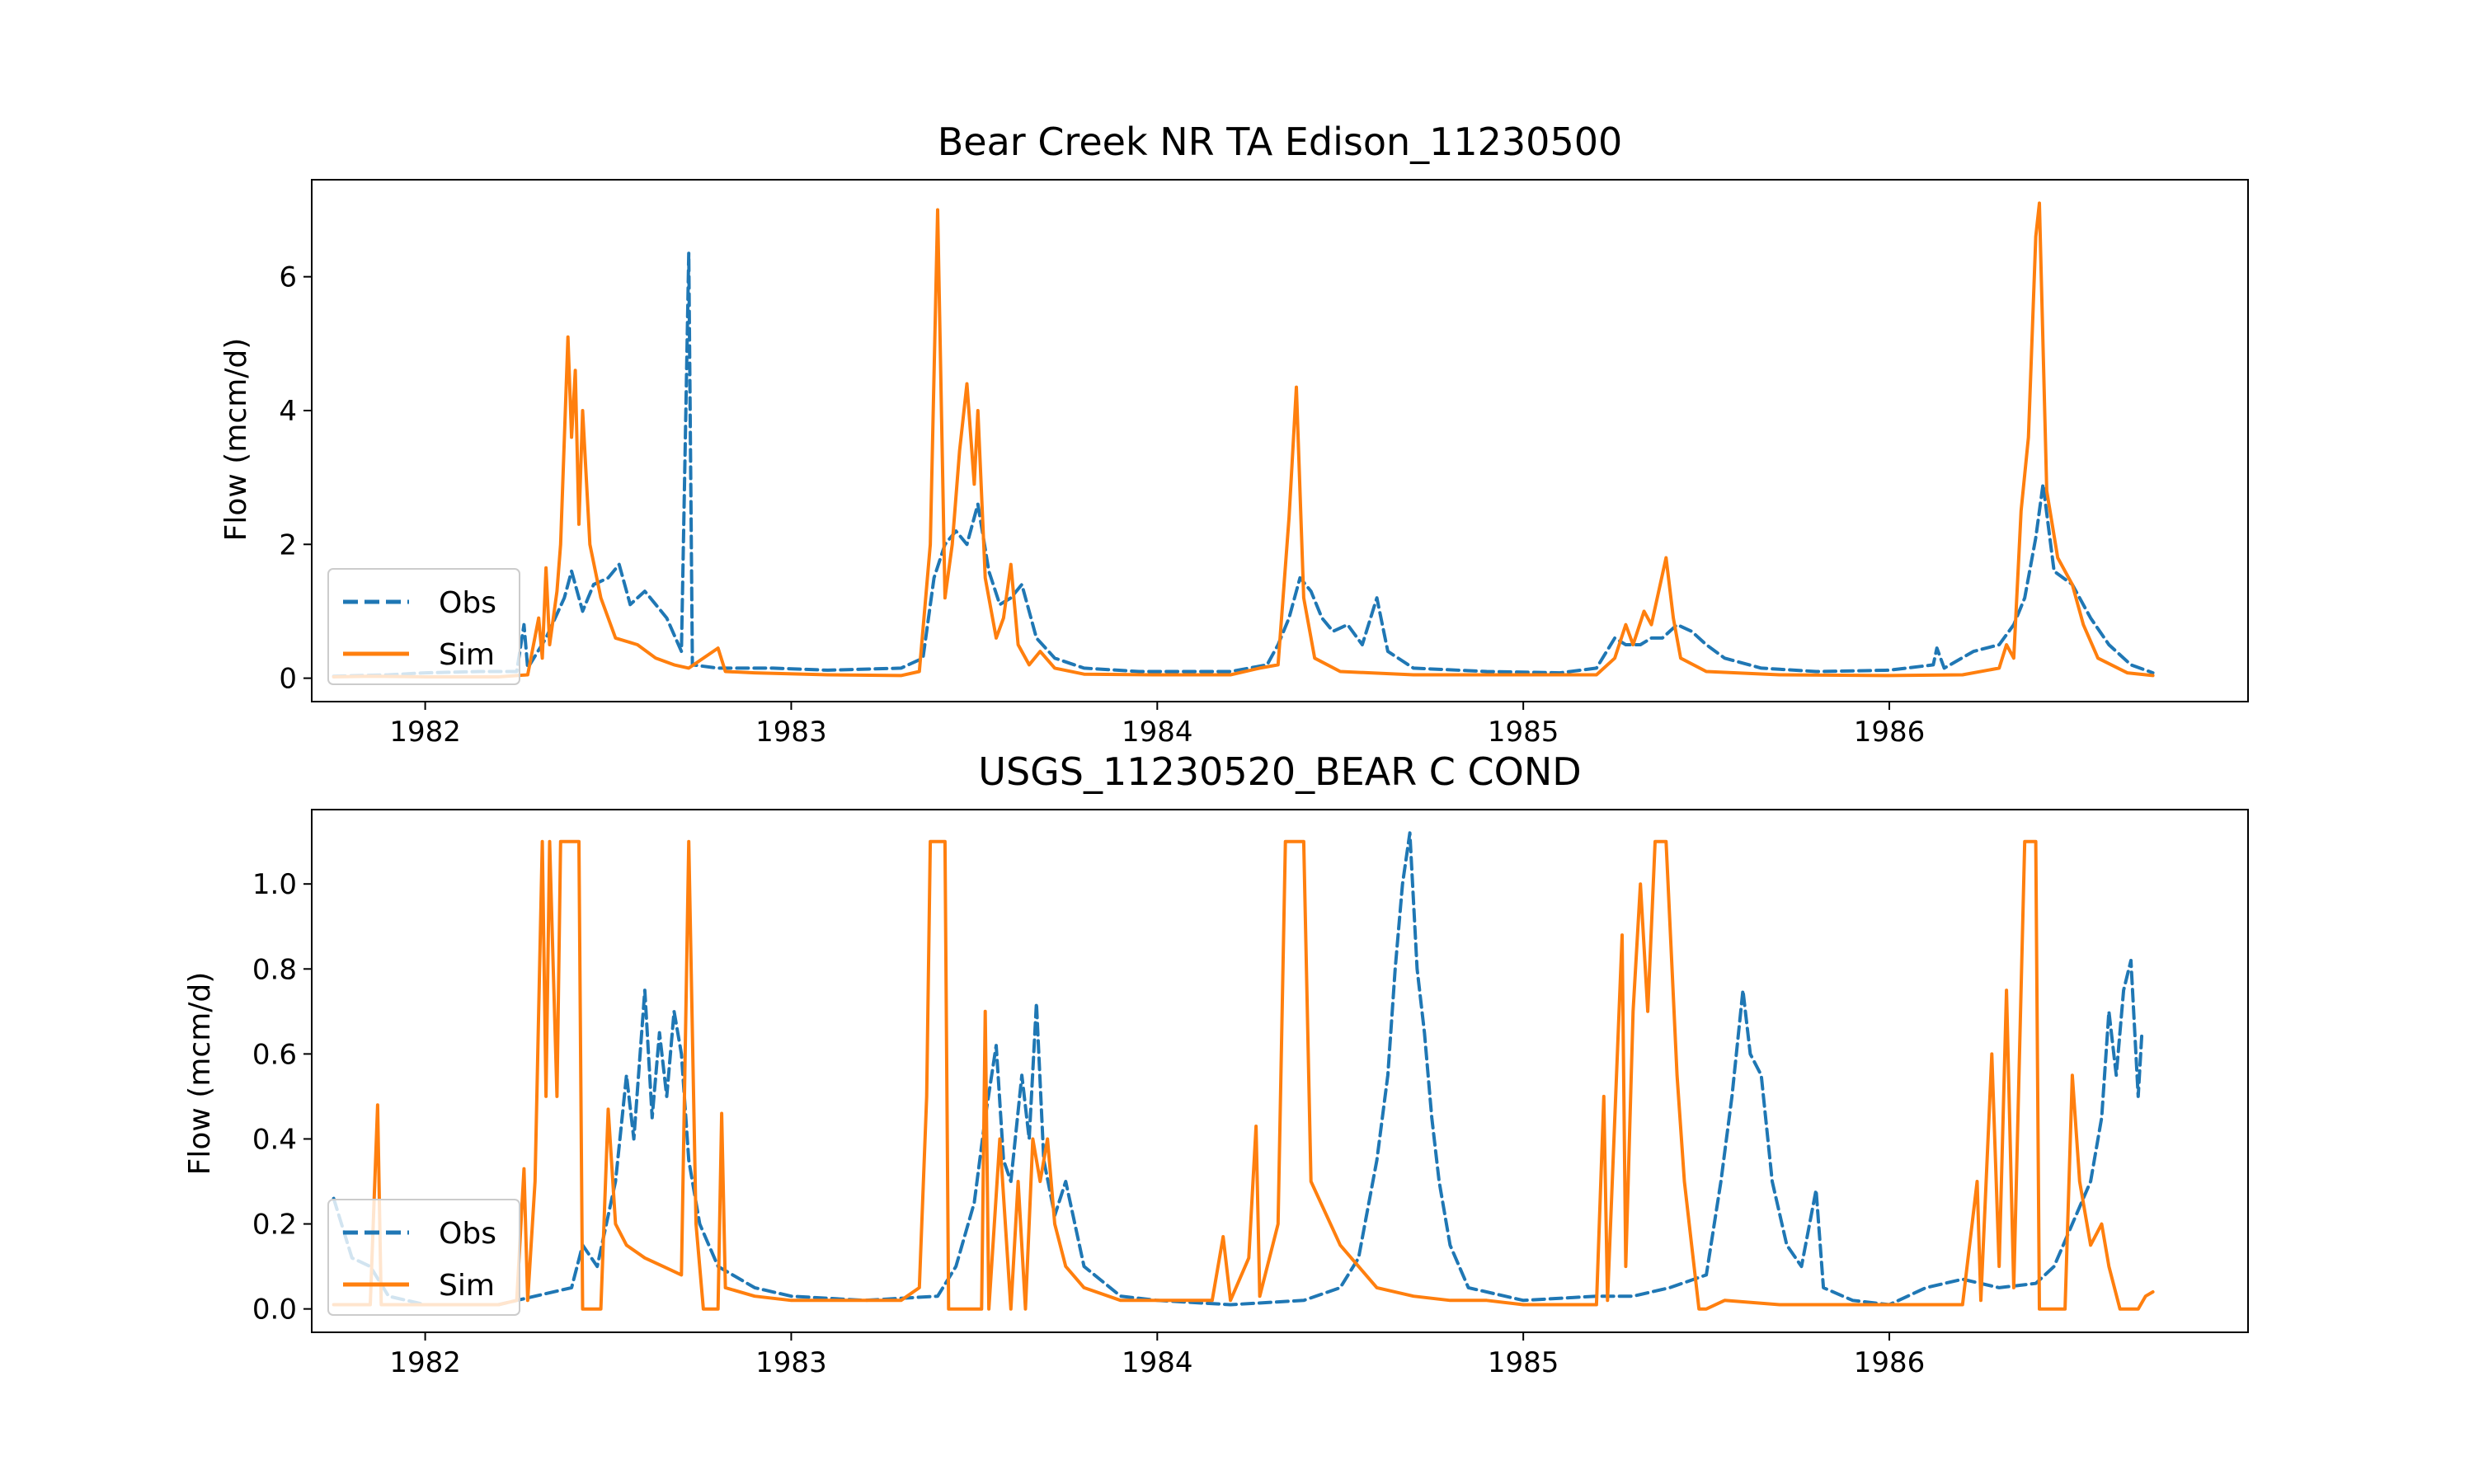 The width and height of the screenshot is (2474, 1484). I want to click on top-x-tick-label: 1983, so click(791, 732).